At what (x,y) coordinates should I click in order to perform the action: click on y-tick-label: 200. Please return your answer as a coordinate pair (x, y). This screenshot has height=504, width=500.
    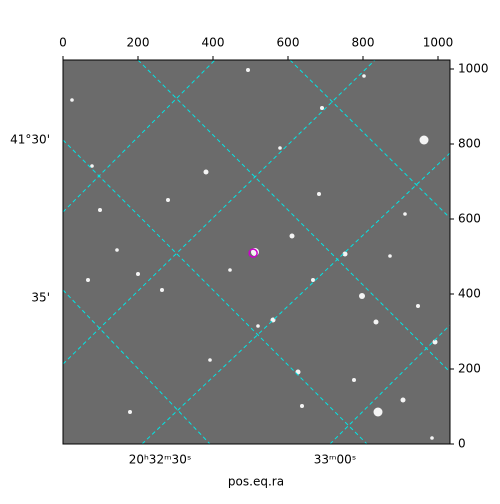
    Looking at the image, I should click on (469, 369).